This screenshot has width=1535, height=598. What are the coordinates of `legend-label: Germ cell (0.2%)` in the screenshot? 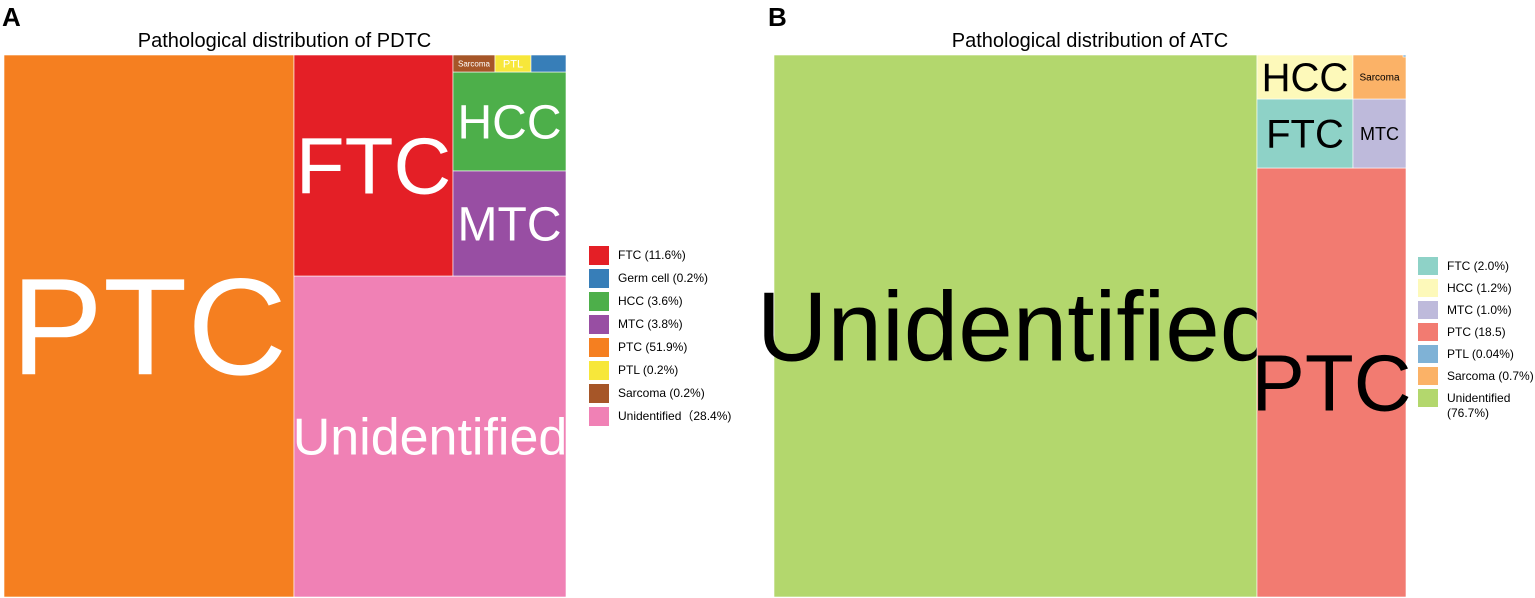 It's located at (663, 278).